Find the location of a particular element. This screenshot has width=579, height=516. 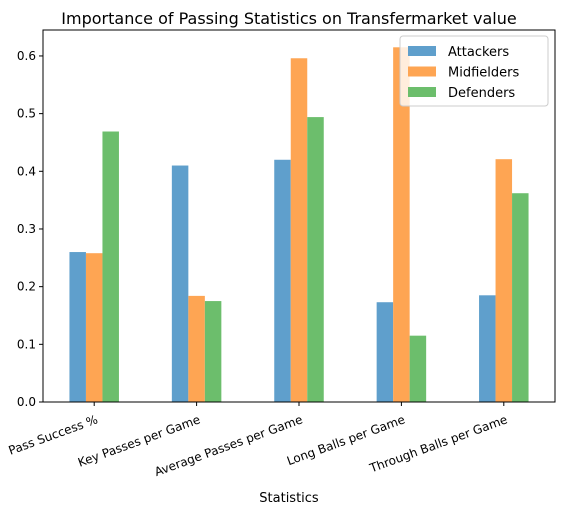

legend-swatch-midfielders is located at coordinates (422, 72).